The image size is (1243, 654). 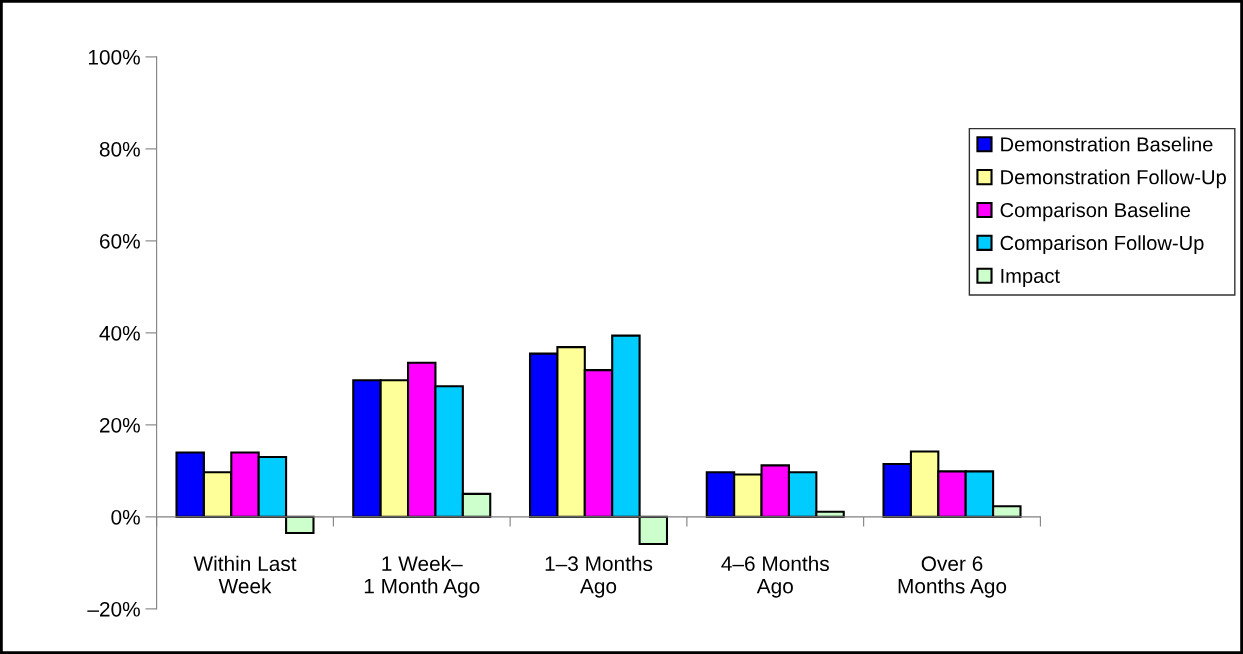 I want to click on y-tick-label: 60%, so click(x=120, y=241).